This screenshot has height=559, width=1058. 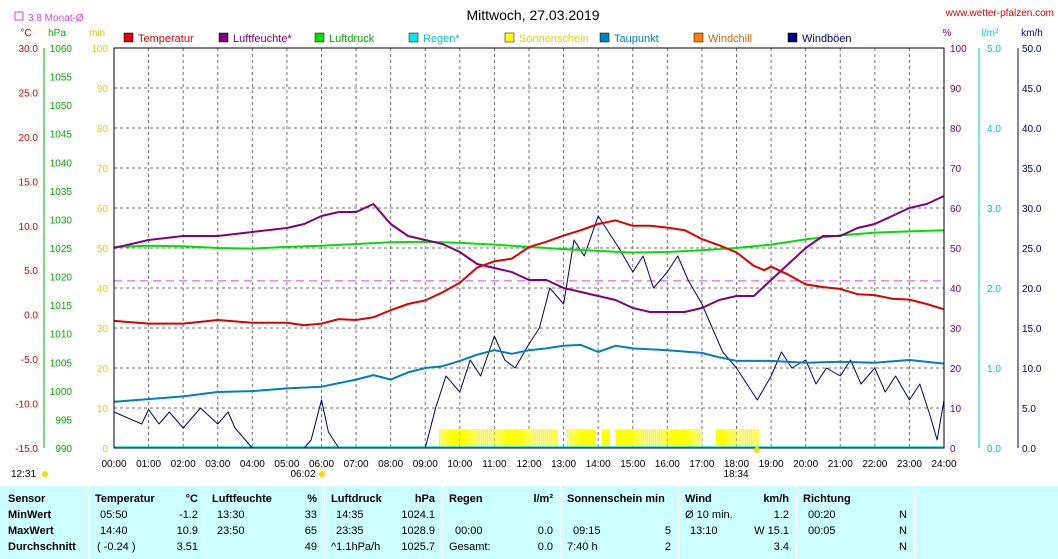 I want to click on time-tick-label: 06:00, so click(x=321, y=464).